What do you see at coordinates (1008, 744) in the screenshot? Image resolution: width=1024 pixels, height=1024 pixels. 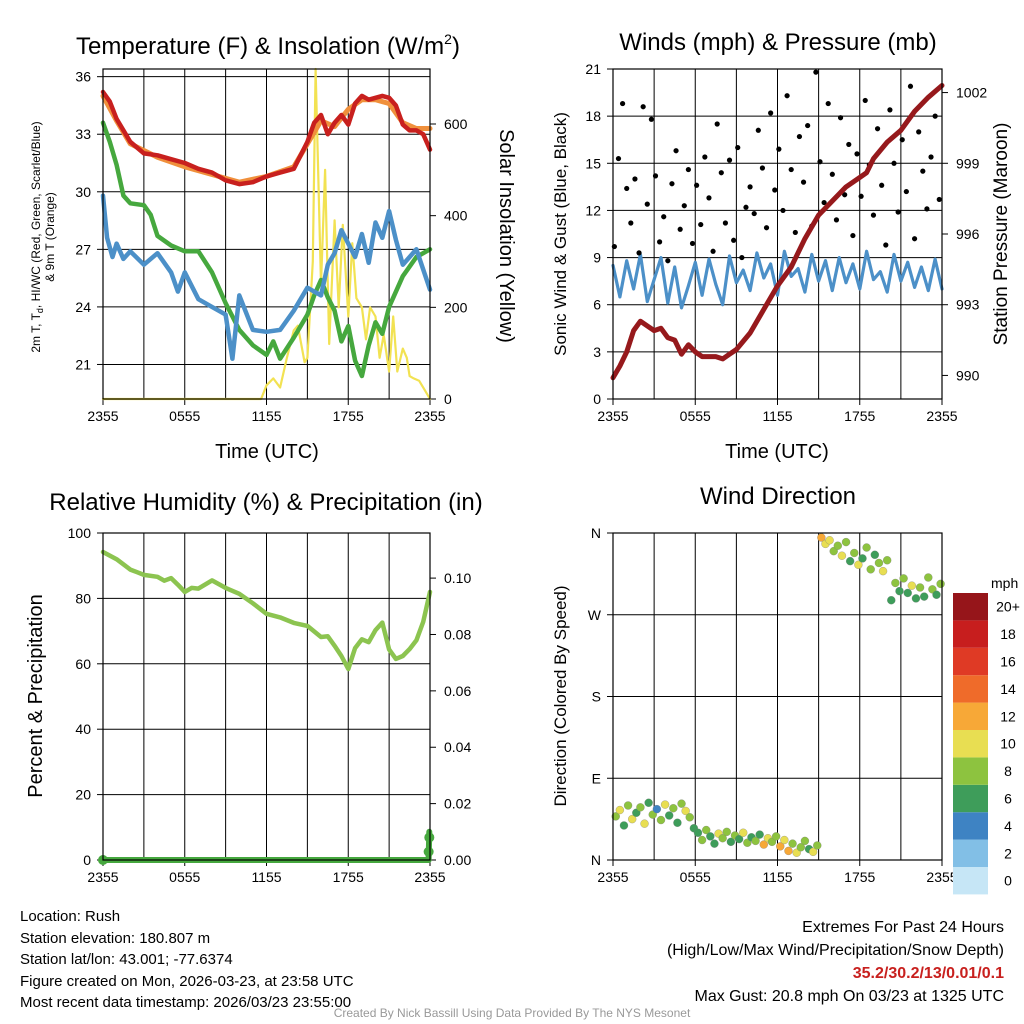 I see `colorbar-label: 10` at bounding box center [1008, 744].